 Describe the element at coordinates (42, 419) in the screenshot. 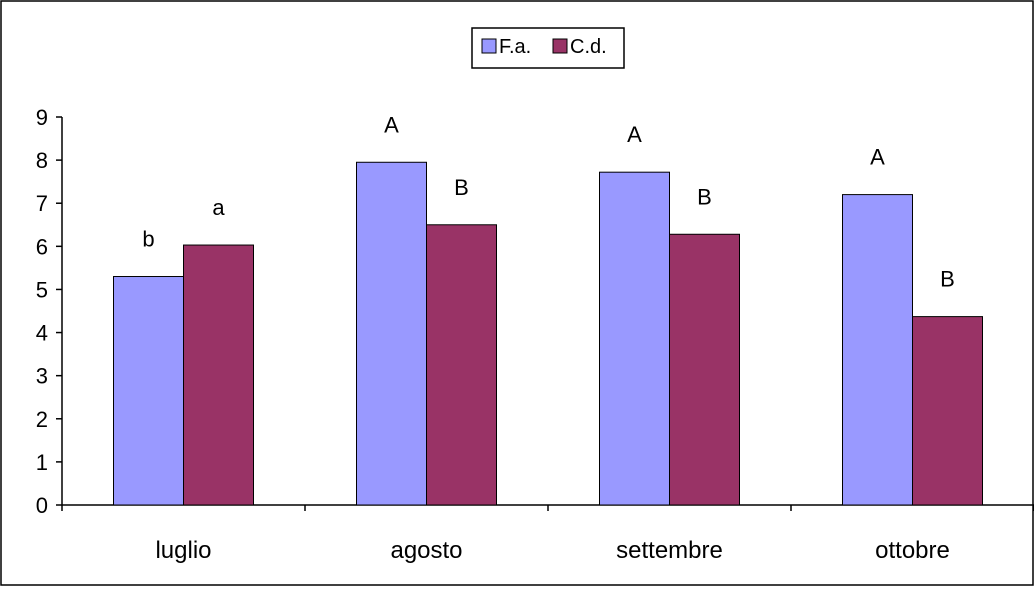

I see `y-tick-label: 2` at that location.